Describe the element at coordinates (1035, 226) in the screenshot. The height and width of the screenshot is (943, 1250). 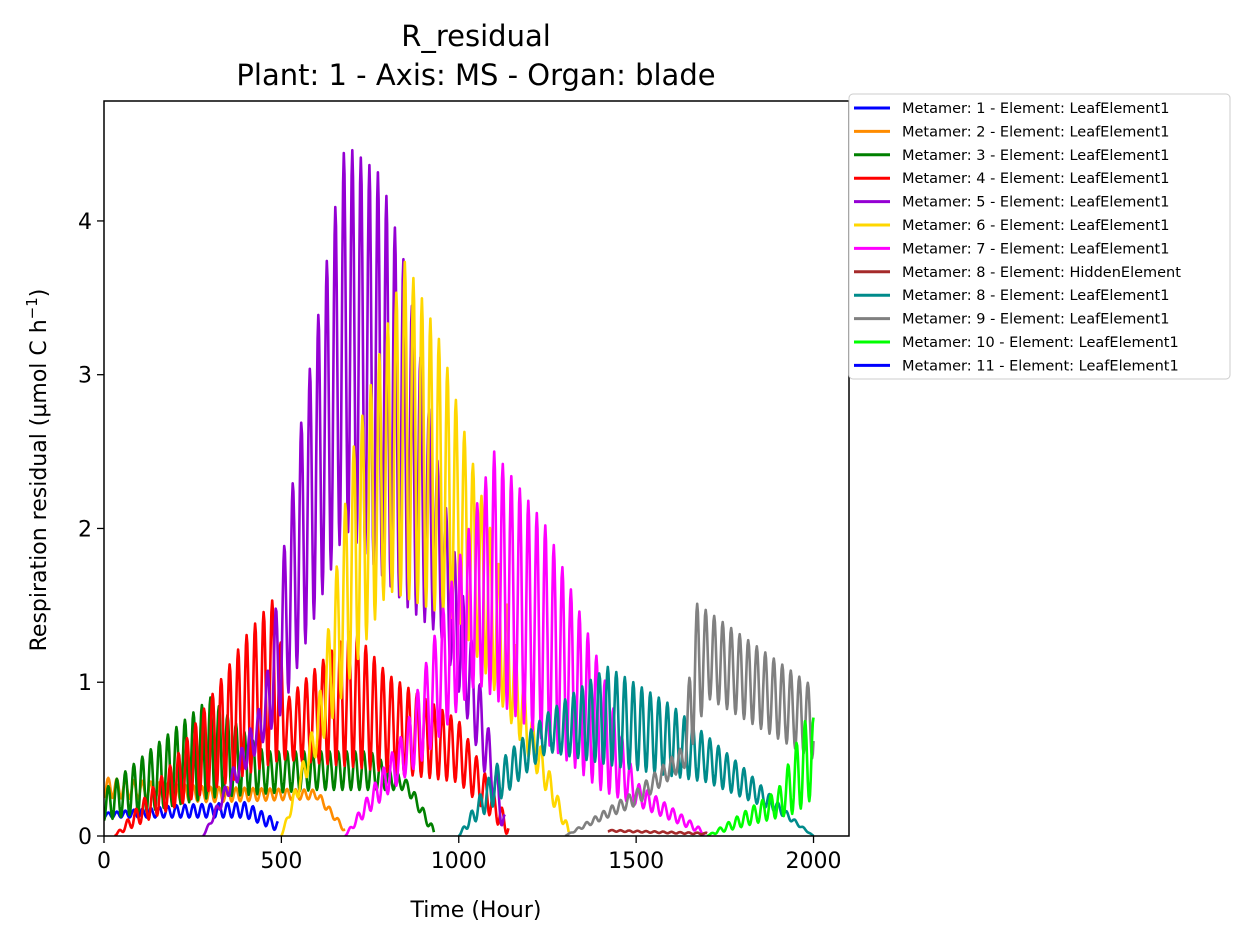
I see `legend-entry: Metamer: 6 - Element: LeafElement1` at that location.